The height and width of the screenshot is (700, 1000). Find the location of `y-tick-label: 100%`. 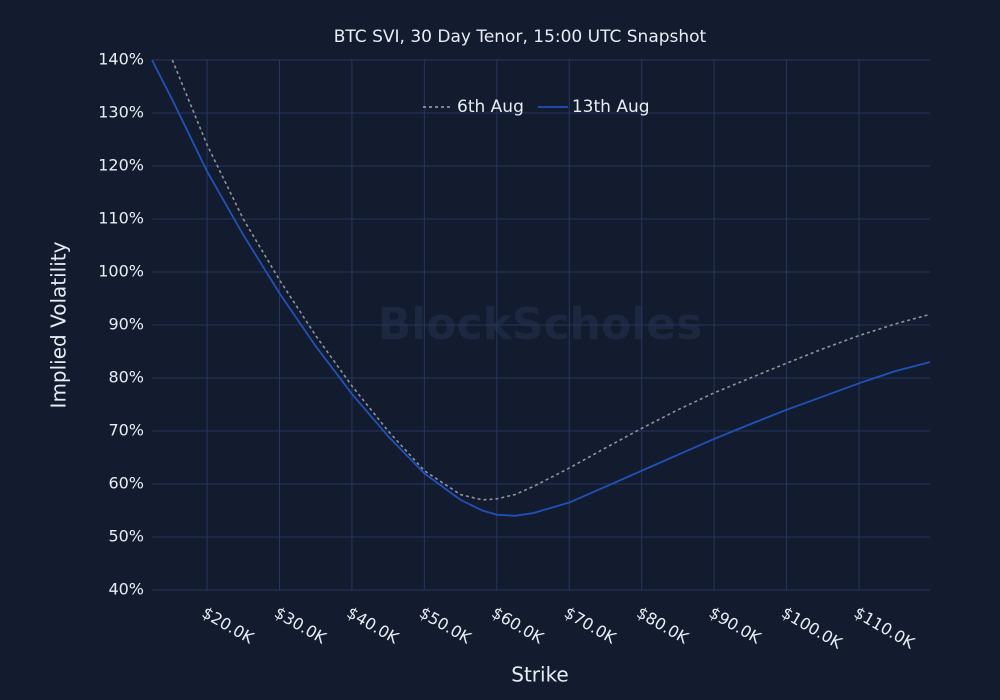

y-tick-label: 100% is located at coordinates (121, 271).